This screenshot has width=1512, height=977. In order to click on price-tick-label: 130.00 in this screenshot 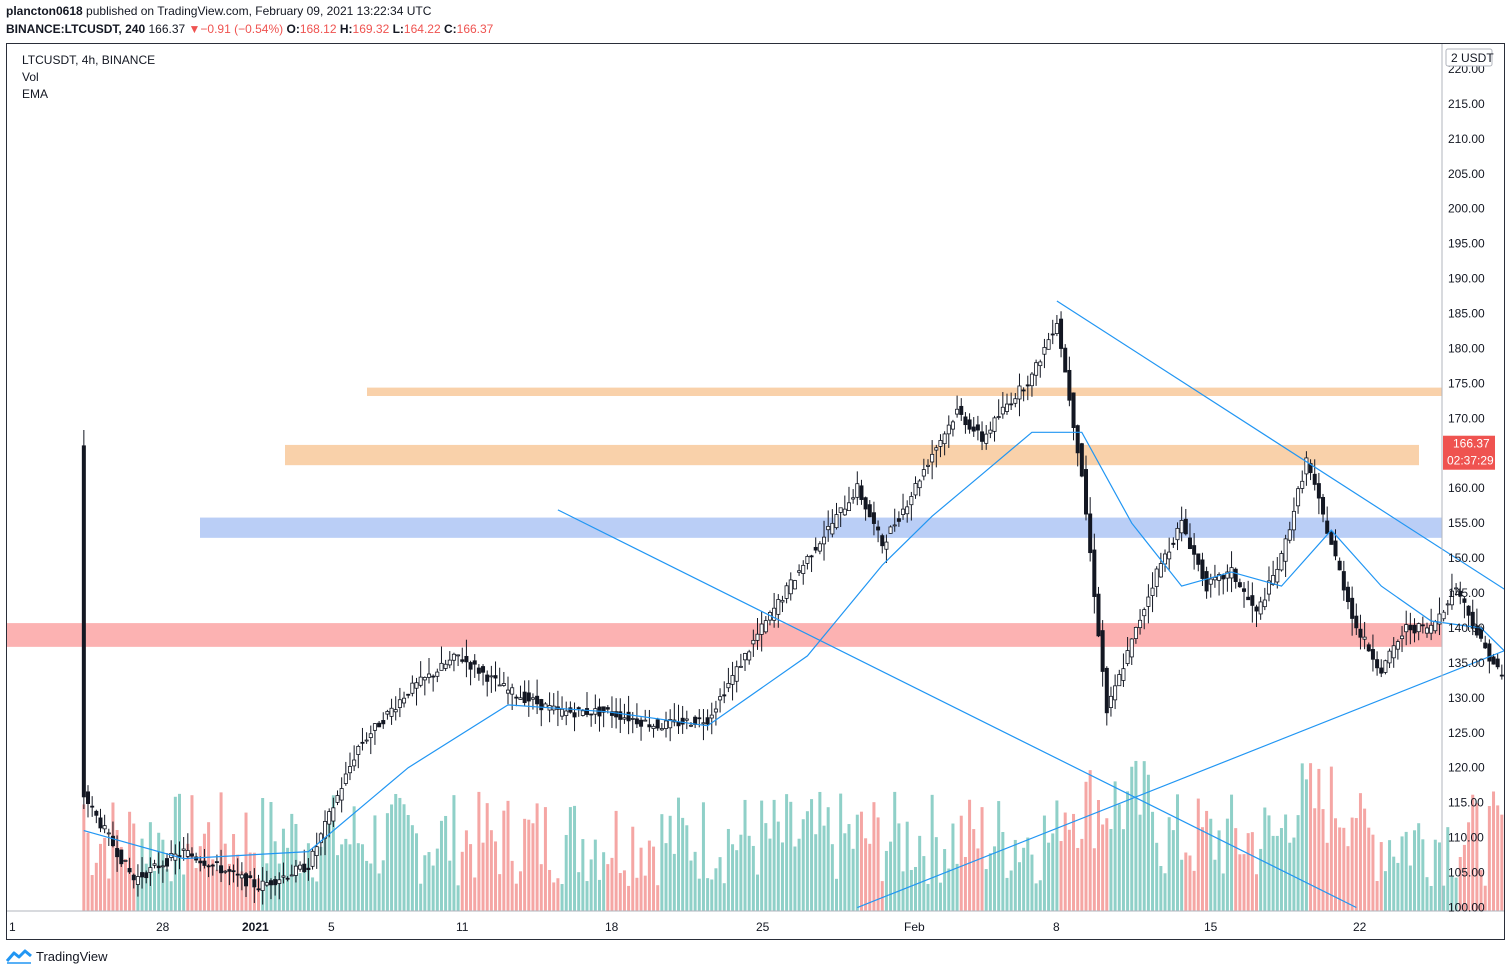, I will do `click(1466, 698)`.